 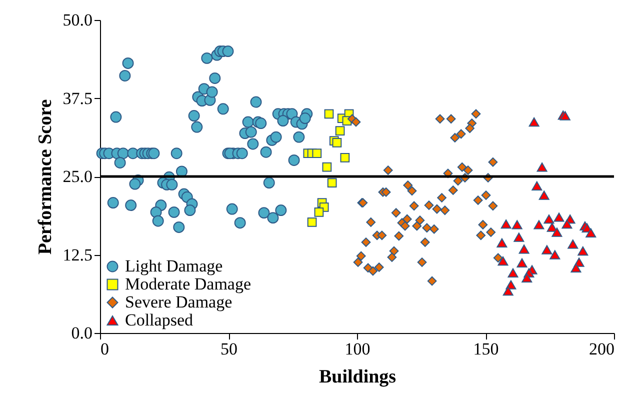 What do you see at coordinates (601, 349) in the screenshot?
I see `x-tick-label: 200` at bounding box center [601, 349].